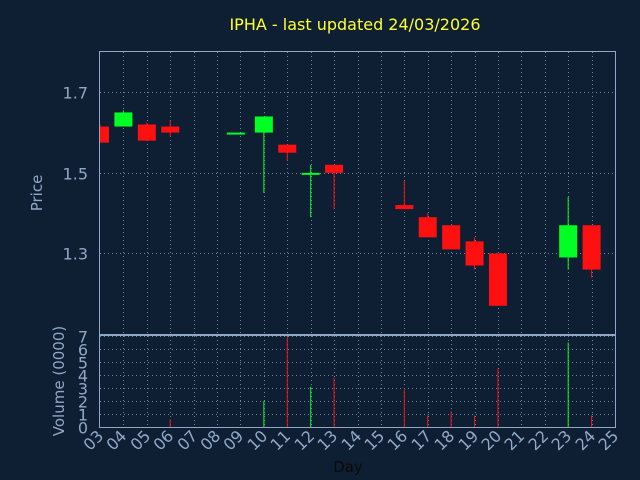 The image size is (640, 480). Describe the element at coordinates (59, 381) in the screenshot. I see `volume-axis-label: Volume (0000)` at that location.